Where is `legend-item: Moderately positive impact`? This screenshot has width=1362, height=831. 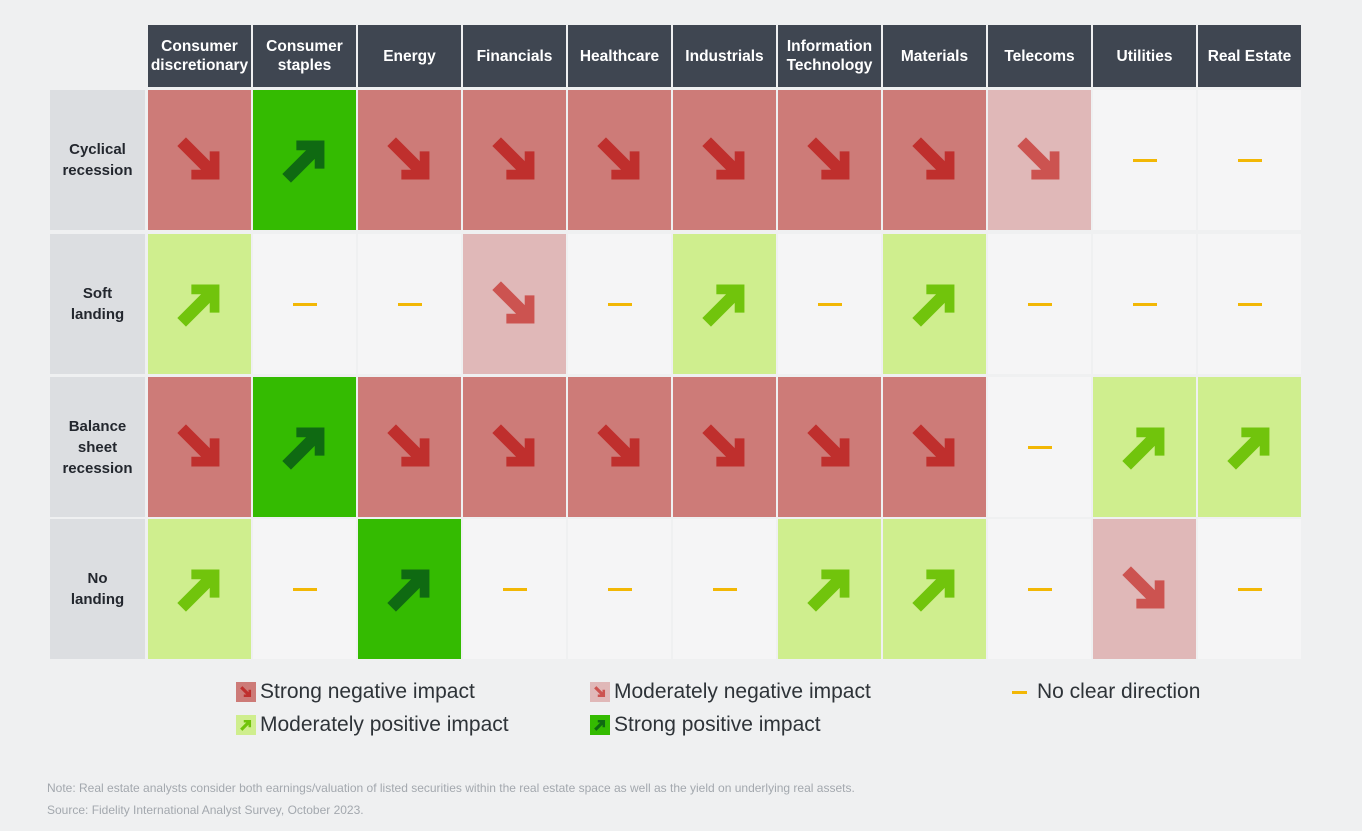 legend-item: Moderately positive impact is located at coordinates (372, 725).